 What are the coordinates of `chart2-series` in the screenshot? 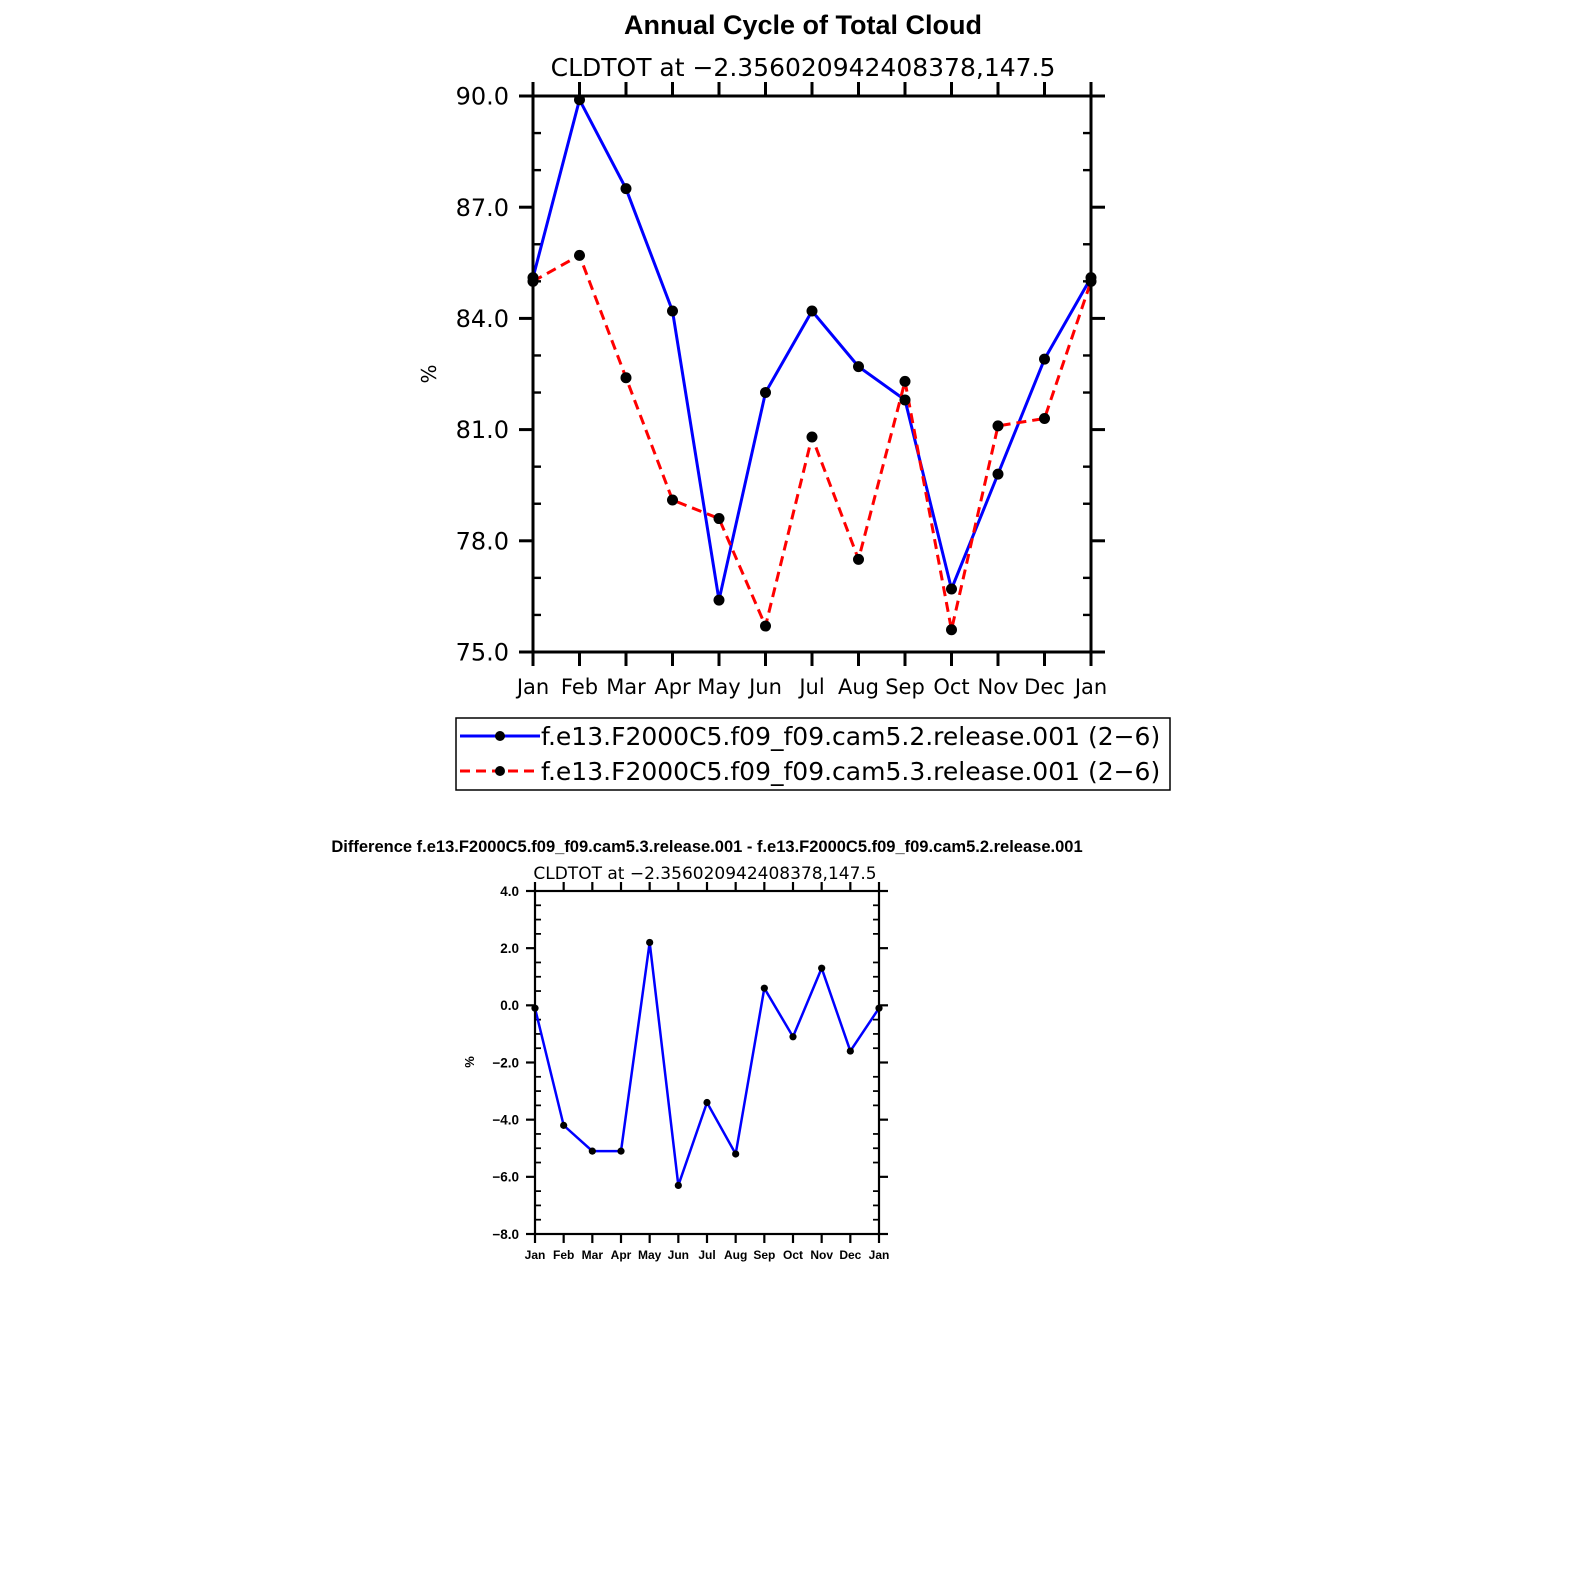 It's located at (707, 1064).